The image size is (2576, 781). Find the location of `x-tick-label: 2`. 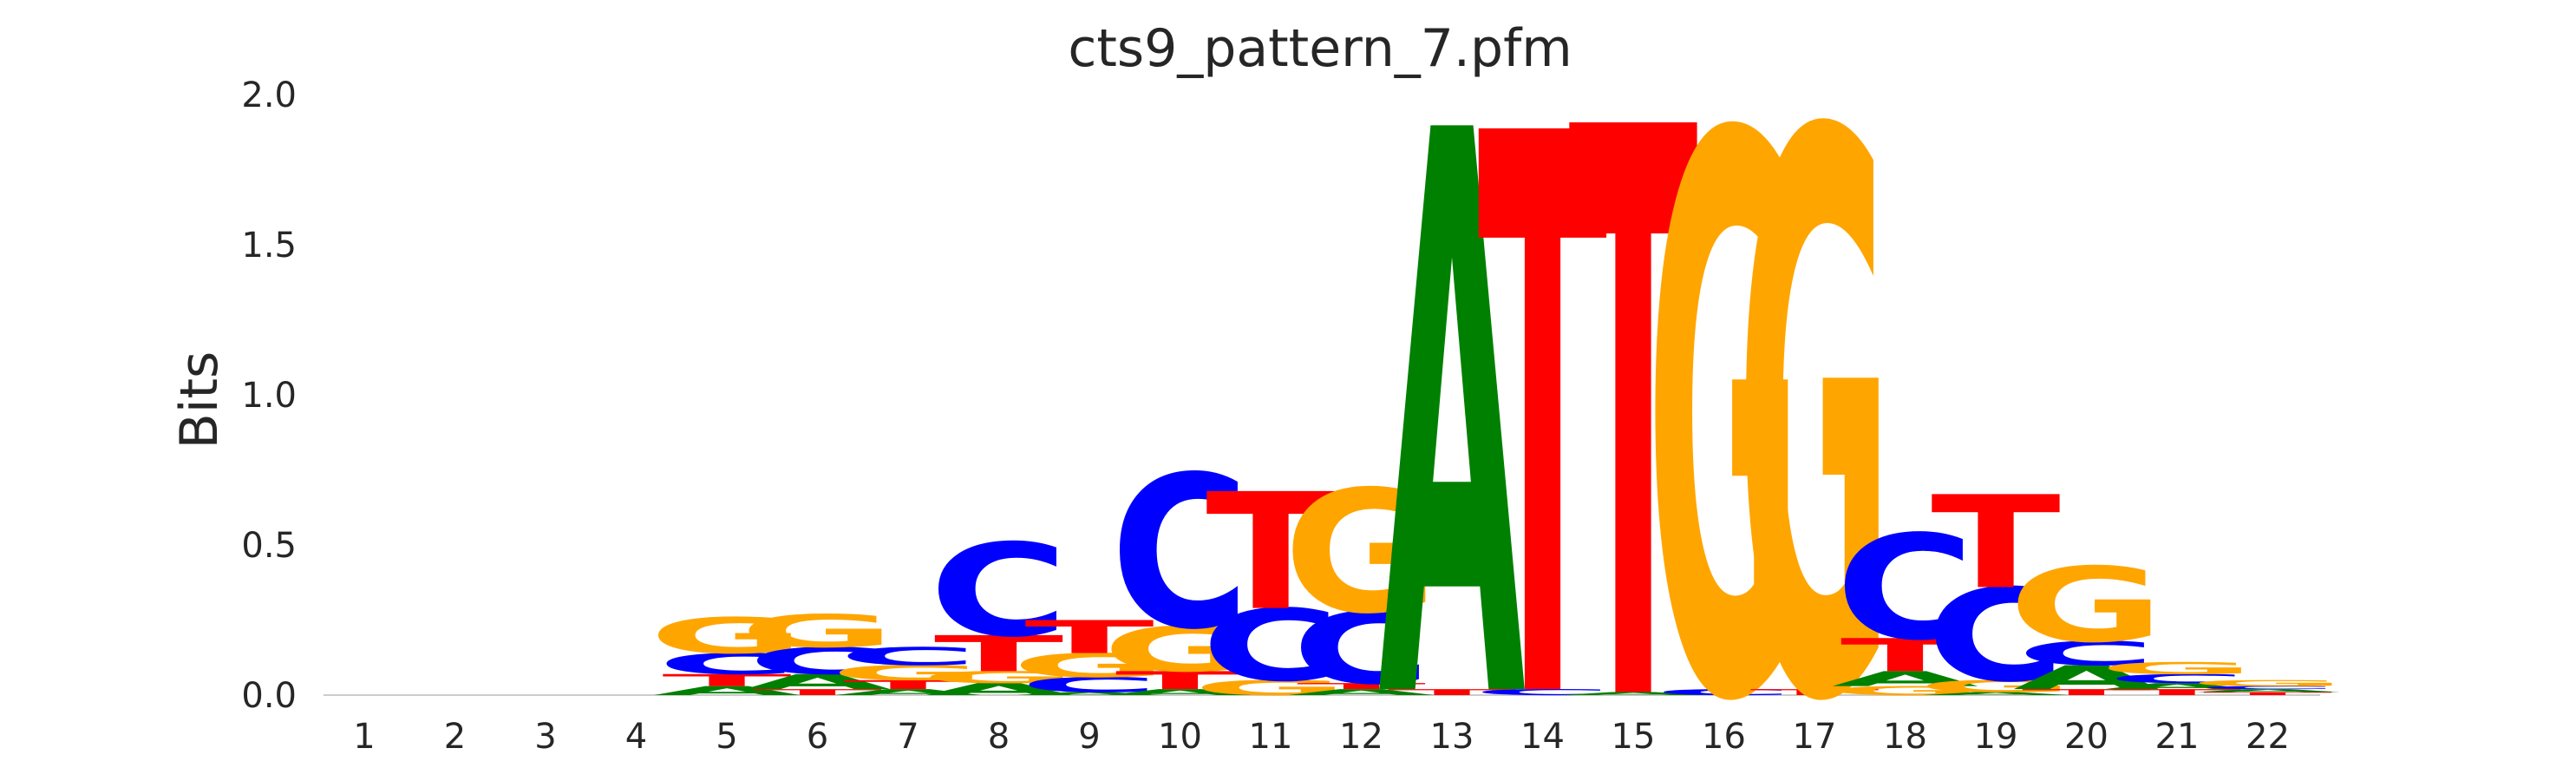

x-tick-label: 2 is located at coordinates (455, 737).